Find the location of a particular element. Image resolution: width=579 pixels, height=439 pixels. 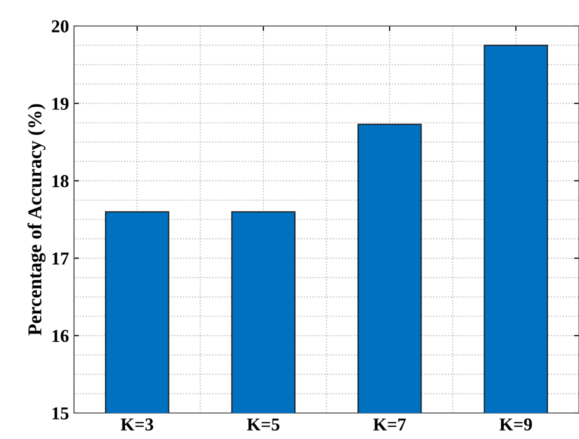

y-tick-label: 15 is located at coordinates (60, 413).